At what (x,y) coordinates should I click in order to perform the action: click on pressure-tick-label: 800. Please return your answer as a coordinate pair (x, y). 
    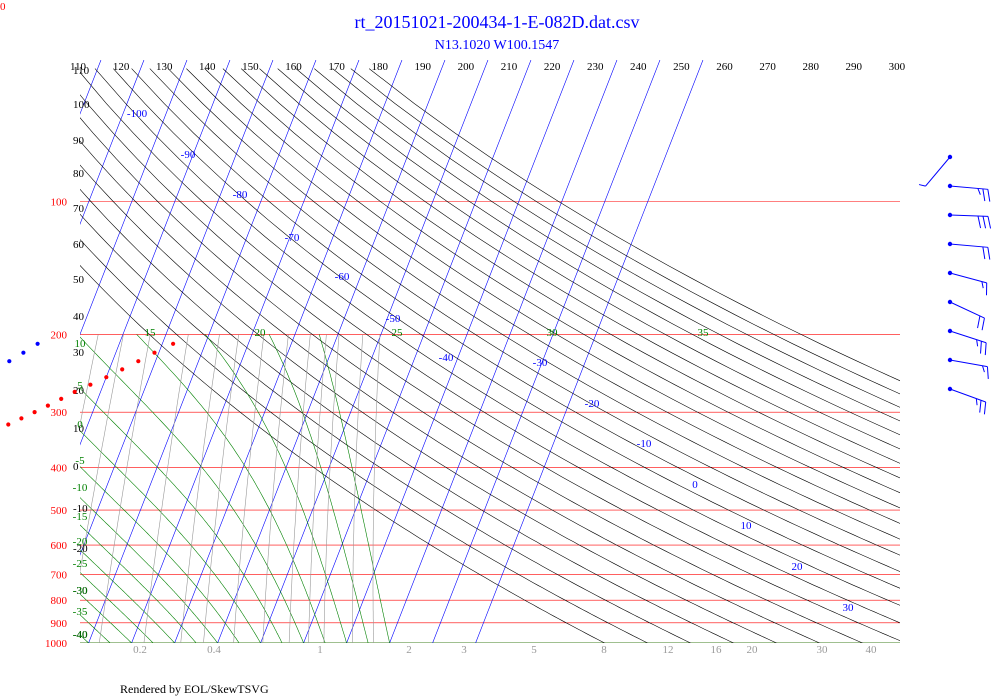
    Looking at the image, I should click on (59, 601).